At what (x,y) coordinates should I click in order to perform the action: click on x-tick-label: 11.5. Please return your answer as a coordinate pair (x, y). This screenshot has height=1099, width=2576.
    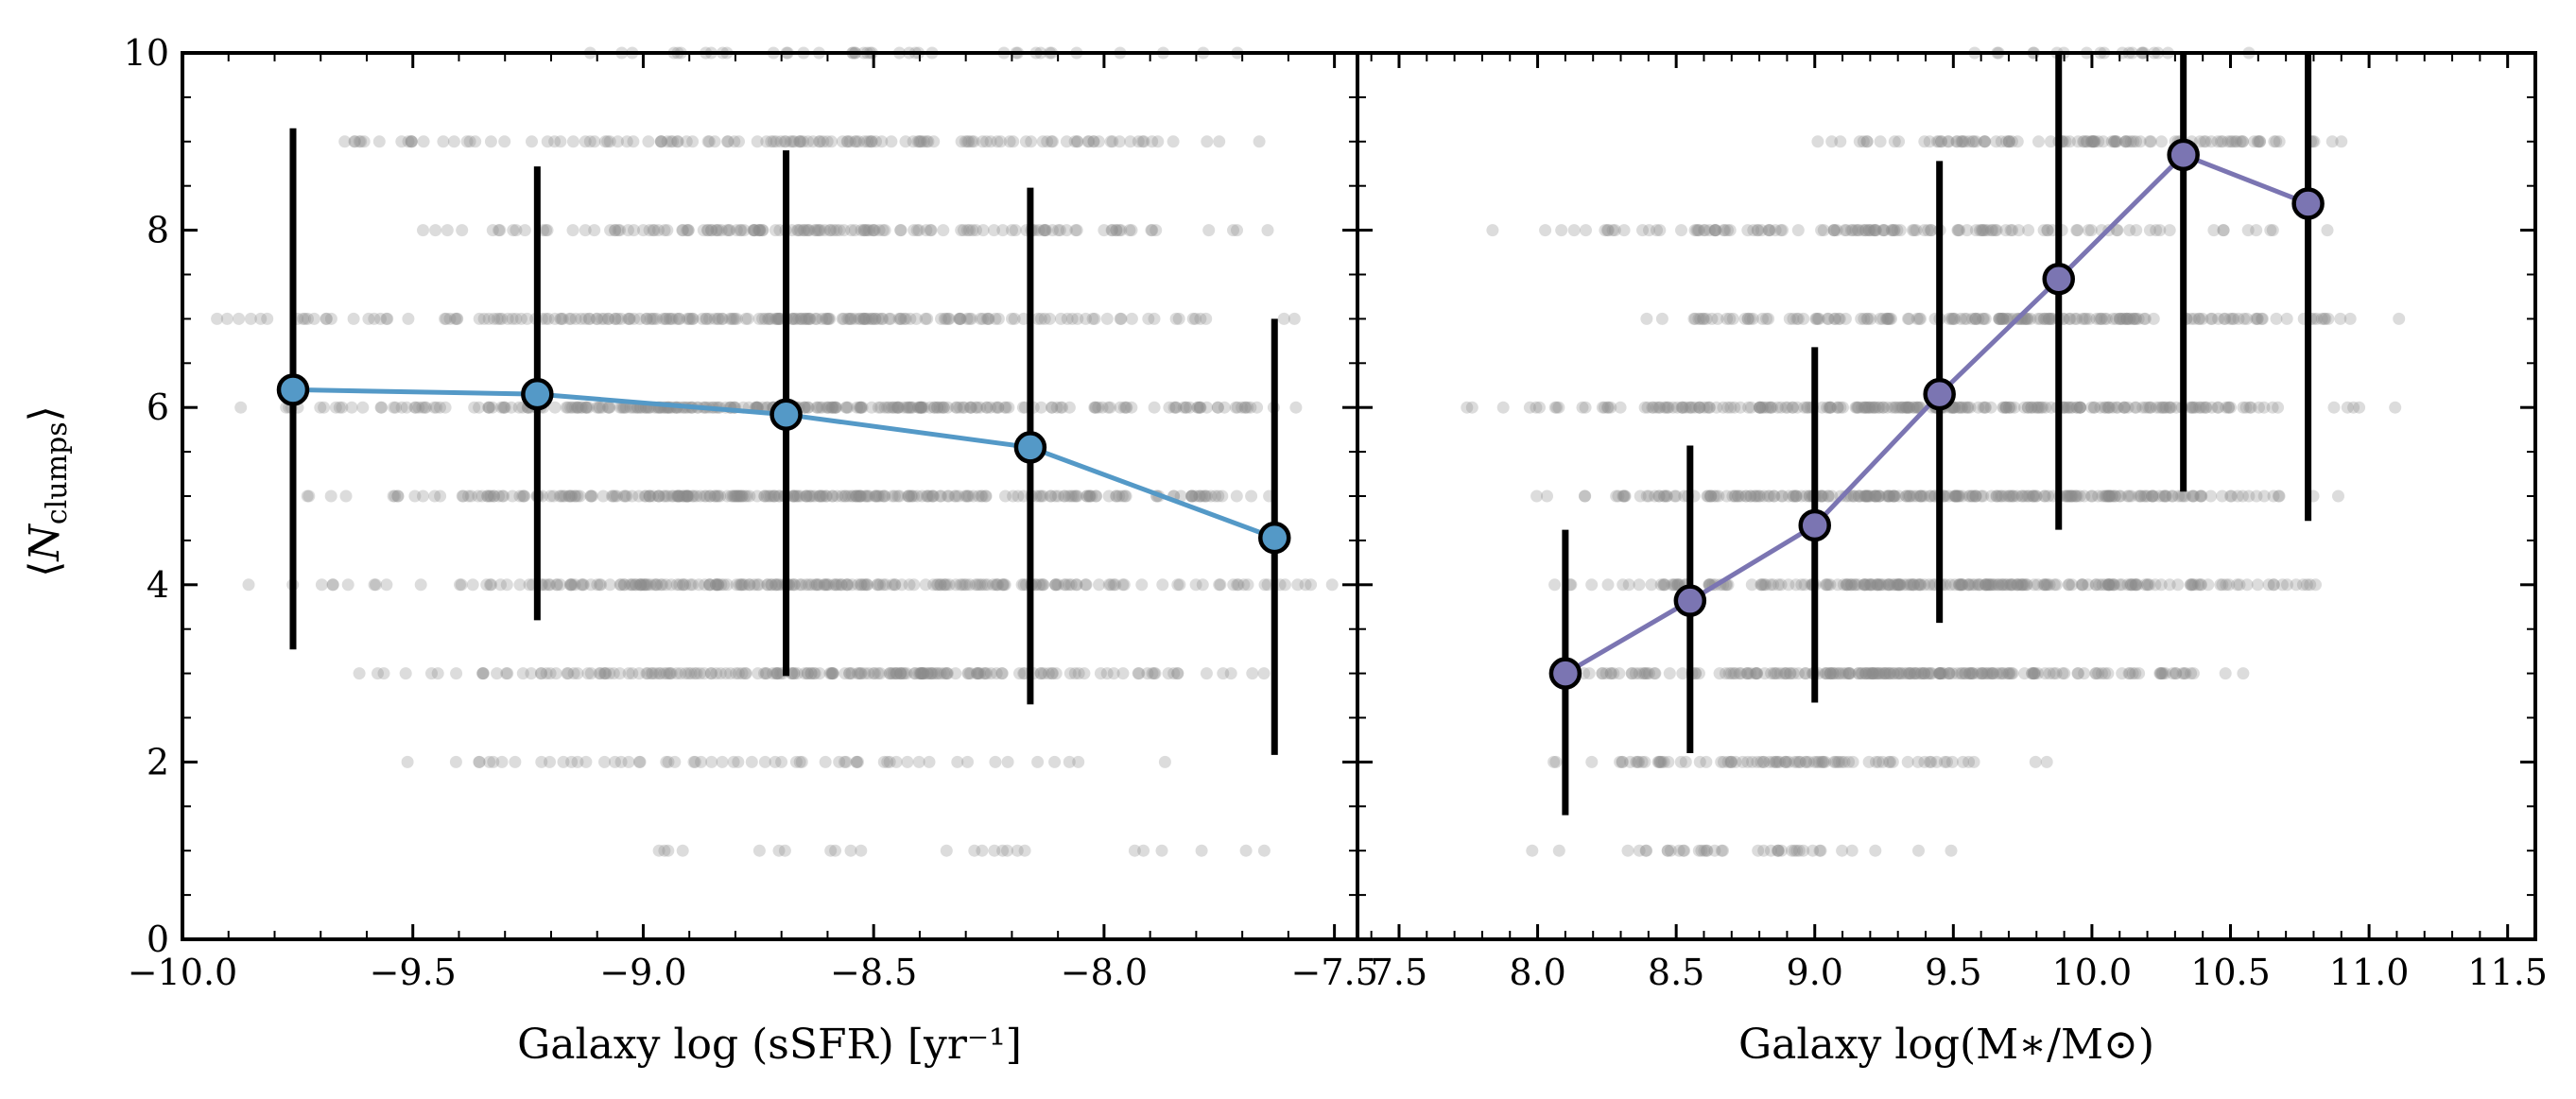
    Looking at the image, I should click on (2507, 972).